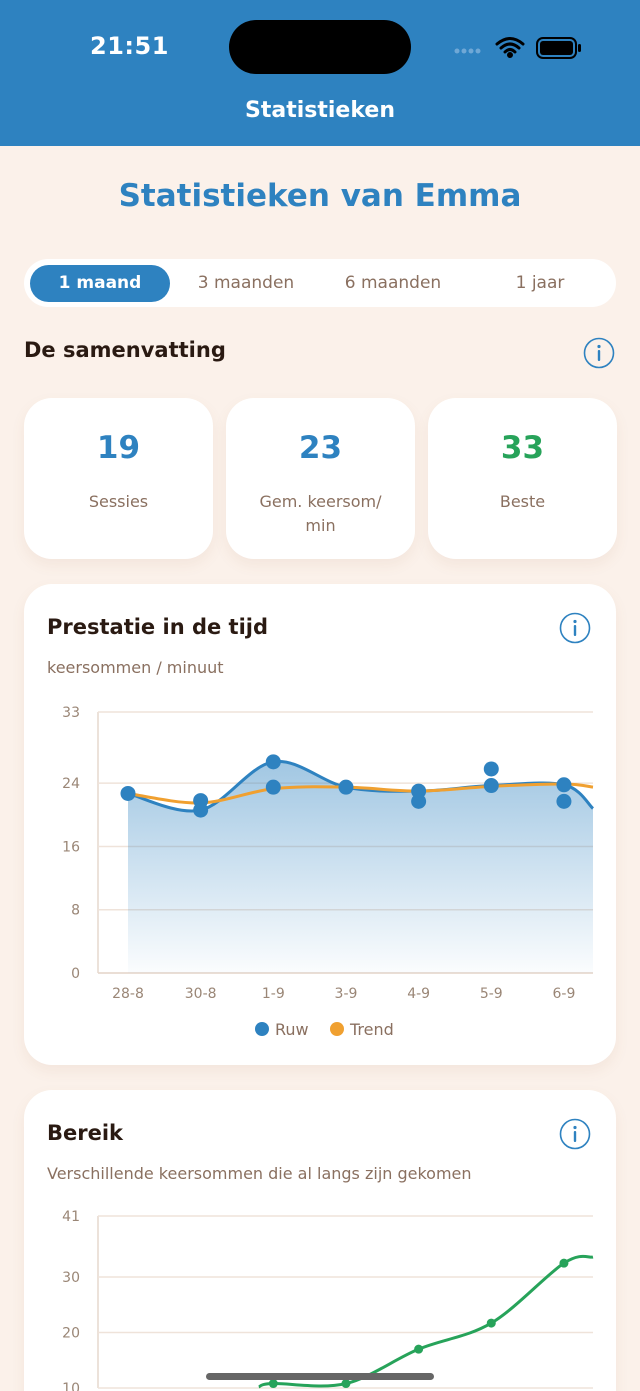 The width and height of the screenshot is (640, 1391). I want to click on y-tick-label: 24, so click(71, 784).